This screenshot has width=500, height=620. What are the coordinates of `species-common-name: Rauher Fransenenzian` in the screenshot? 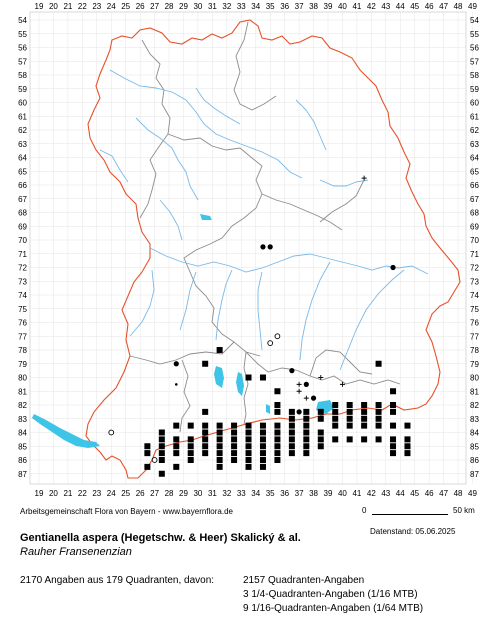 It's located at (76, 552).